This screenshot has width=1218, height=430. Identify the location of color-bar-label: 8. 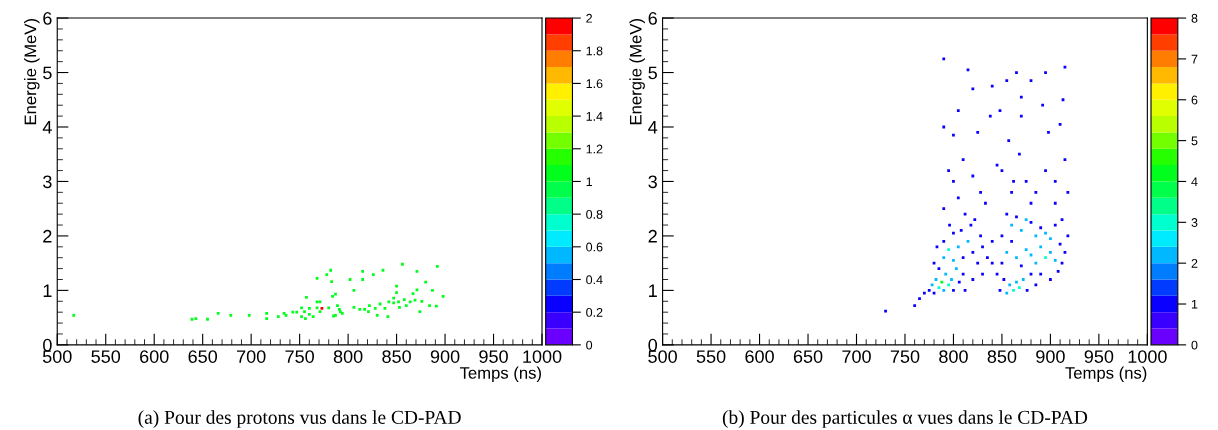
(1194, 18).